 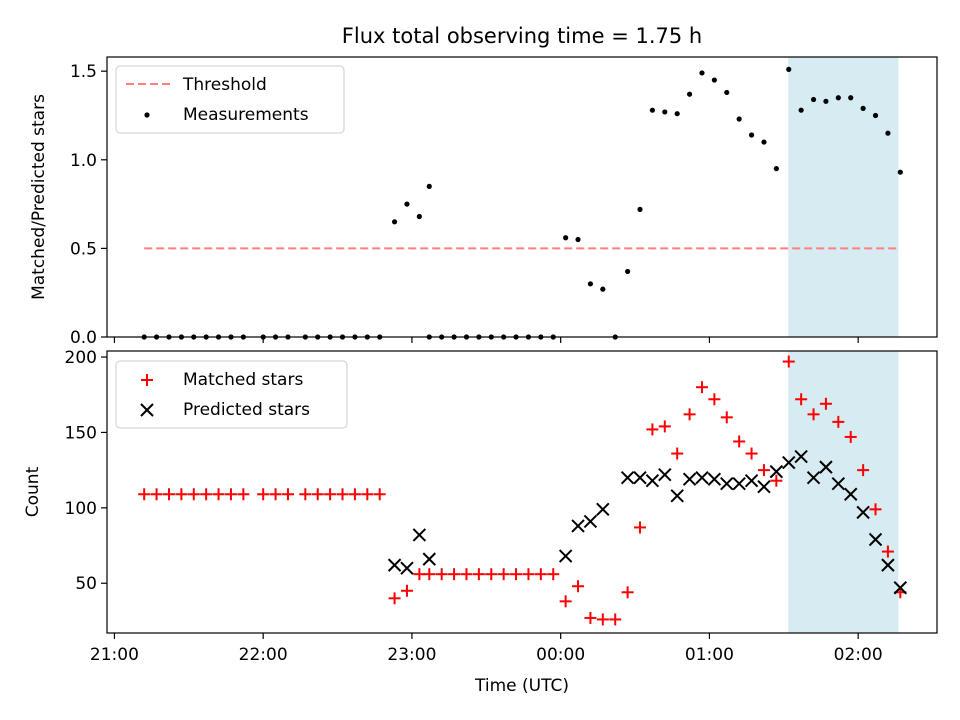 What do you see at coordinates (522, 36) in the screenshot?
I see `chart-title: Flux total observing time = 1.75 h` at bounding box center [522, 36].